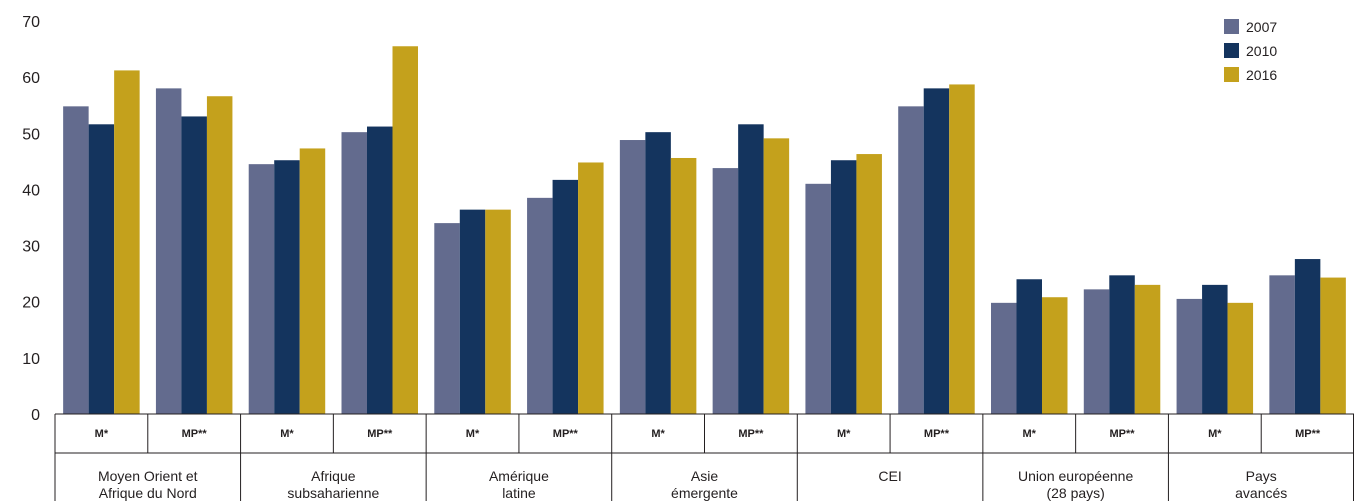 The height and width of the screenshot is (501, 1354). What do you see at coordinates (31, 247) in the screenshot?
I see `y-tick-label: 30` at bounding box center [31, 247].